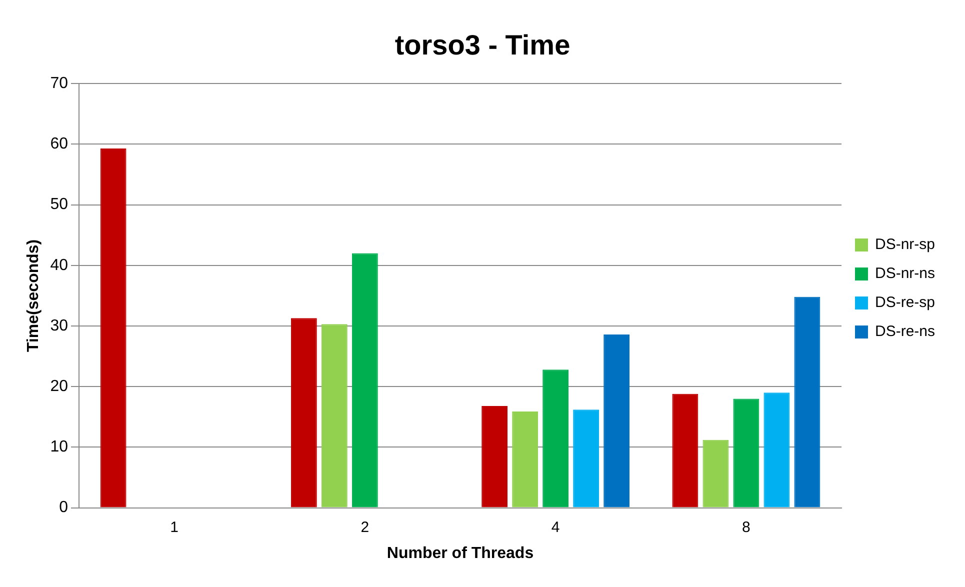  Describe the element at coordinates (905, 303) in the screenshot. I see `legend-label: DS-re-sp` at that location.